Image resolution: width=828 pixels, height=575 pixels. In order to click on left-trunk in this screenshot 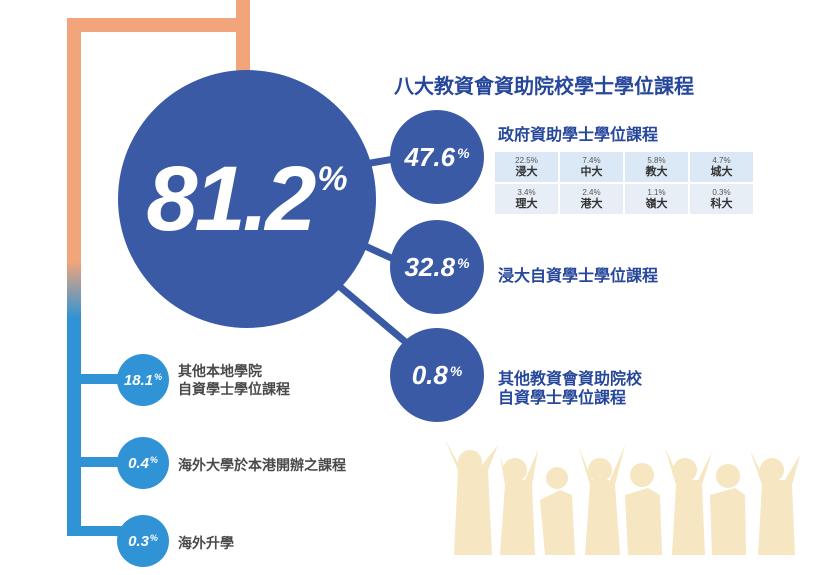, I will do `click(74, 277)`.